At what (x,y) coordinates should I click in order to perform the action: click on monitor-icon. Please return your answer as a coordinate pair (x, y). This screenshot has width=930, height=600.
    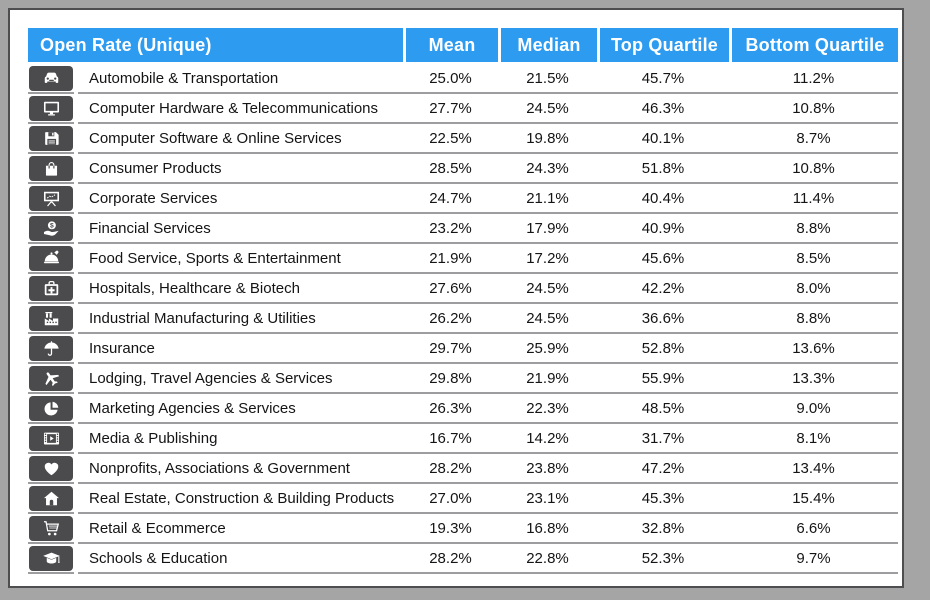
    Looking at the image, I should click on (51, 108).